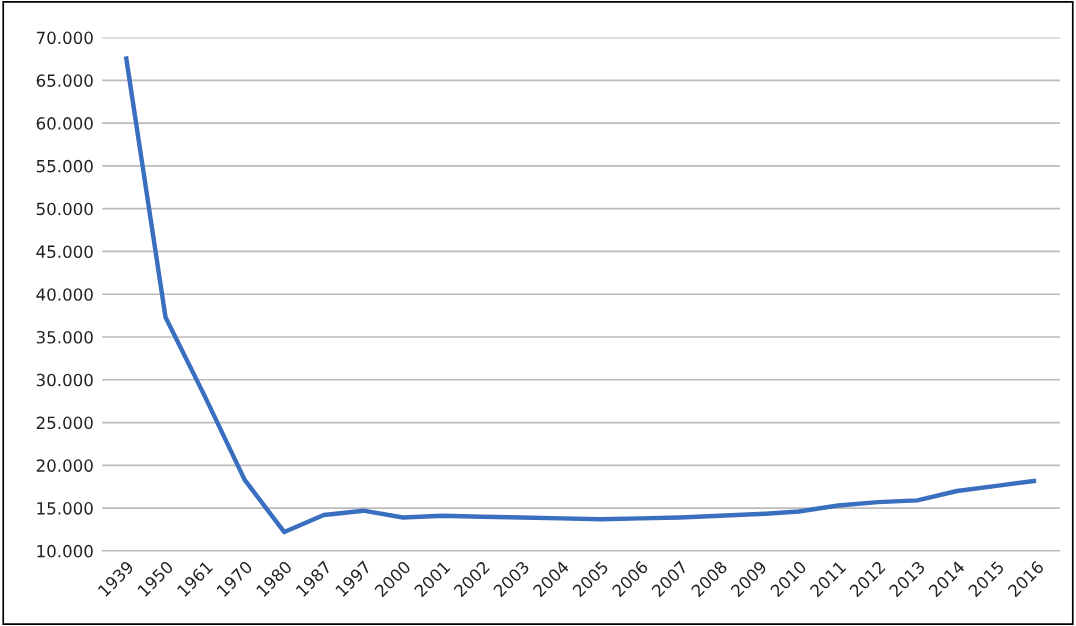  What do you see at coordinates (64, 465) in the screenshot?
I see `y-tick-label: 20.000` at bounding box center [64, 465].